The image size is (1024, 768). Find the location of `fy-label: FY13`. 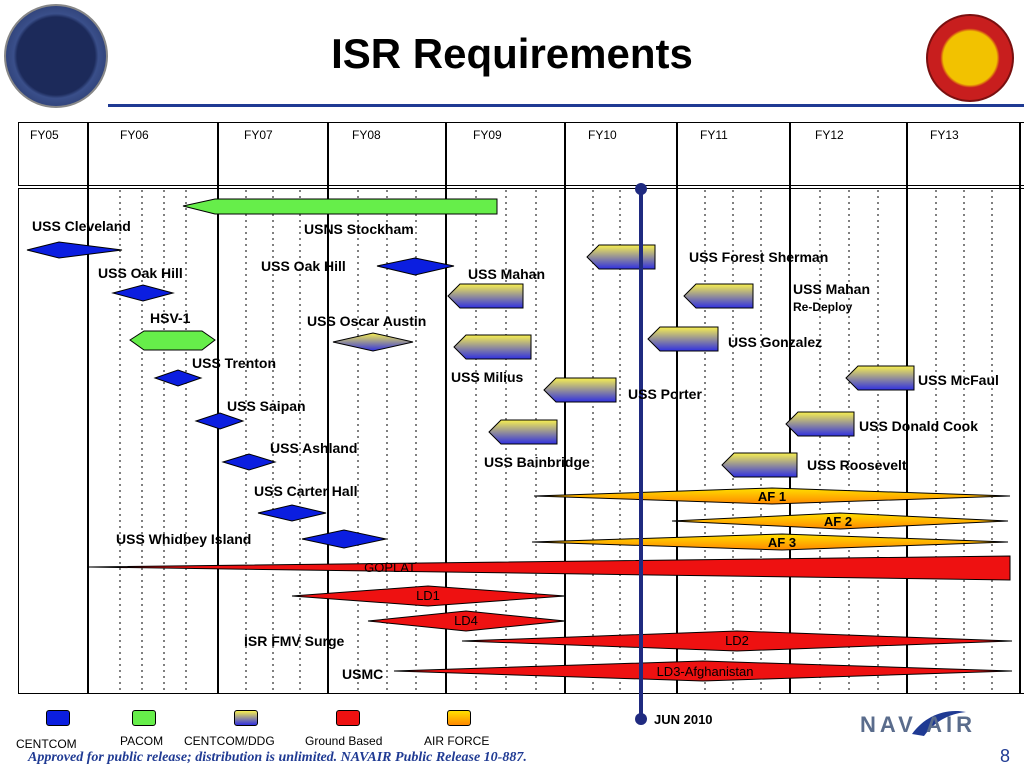

fy-label: FY13 is located at coordinates (944, 135).